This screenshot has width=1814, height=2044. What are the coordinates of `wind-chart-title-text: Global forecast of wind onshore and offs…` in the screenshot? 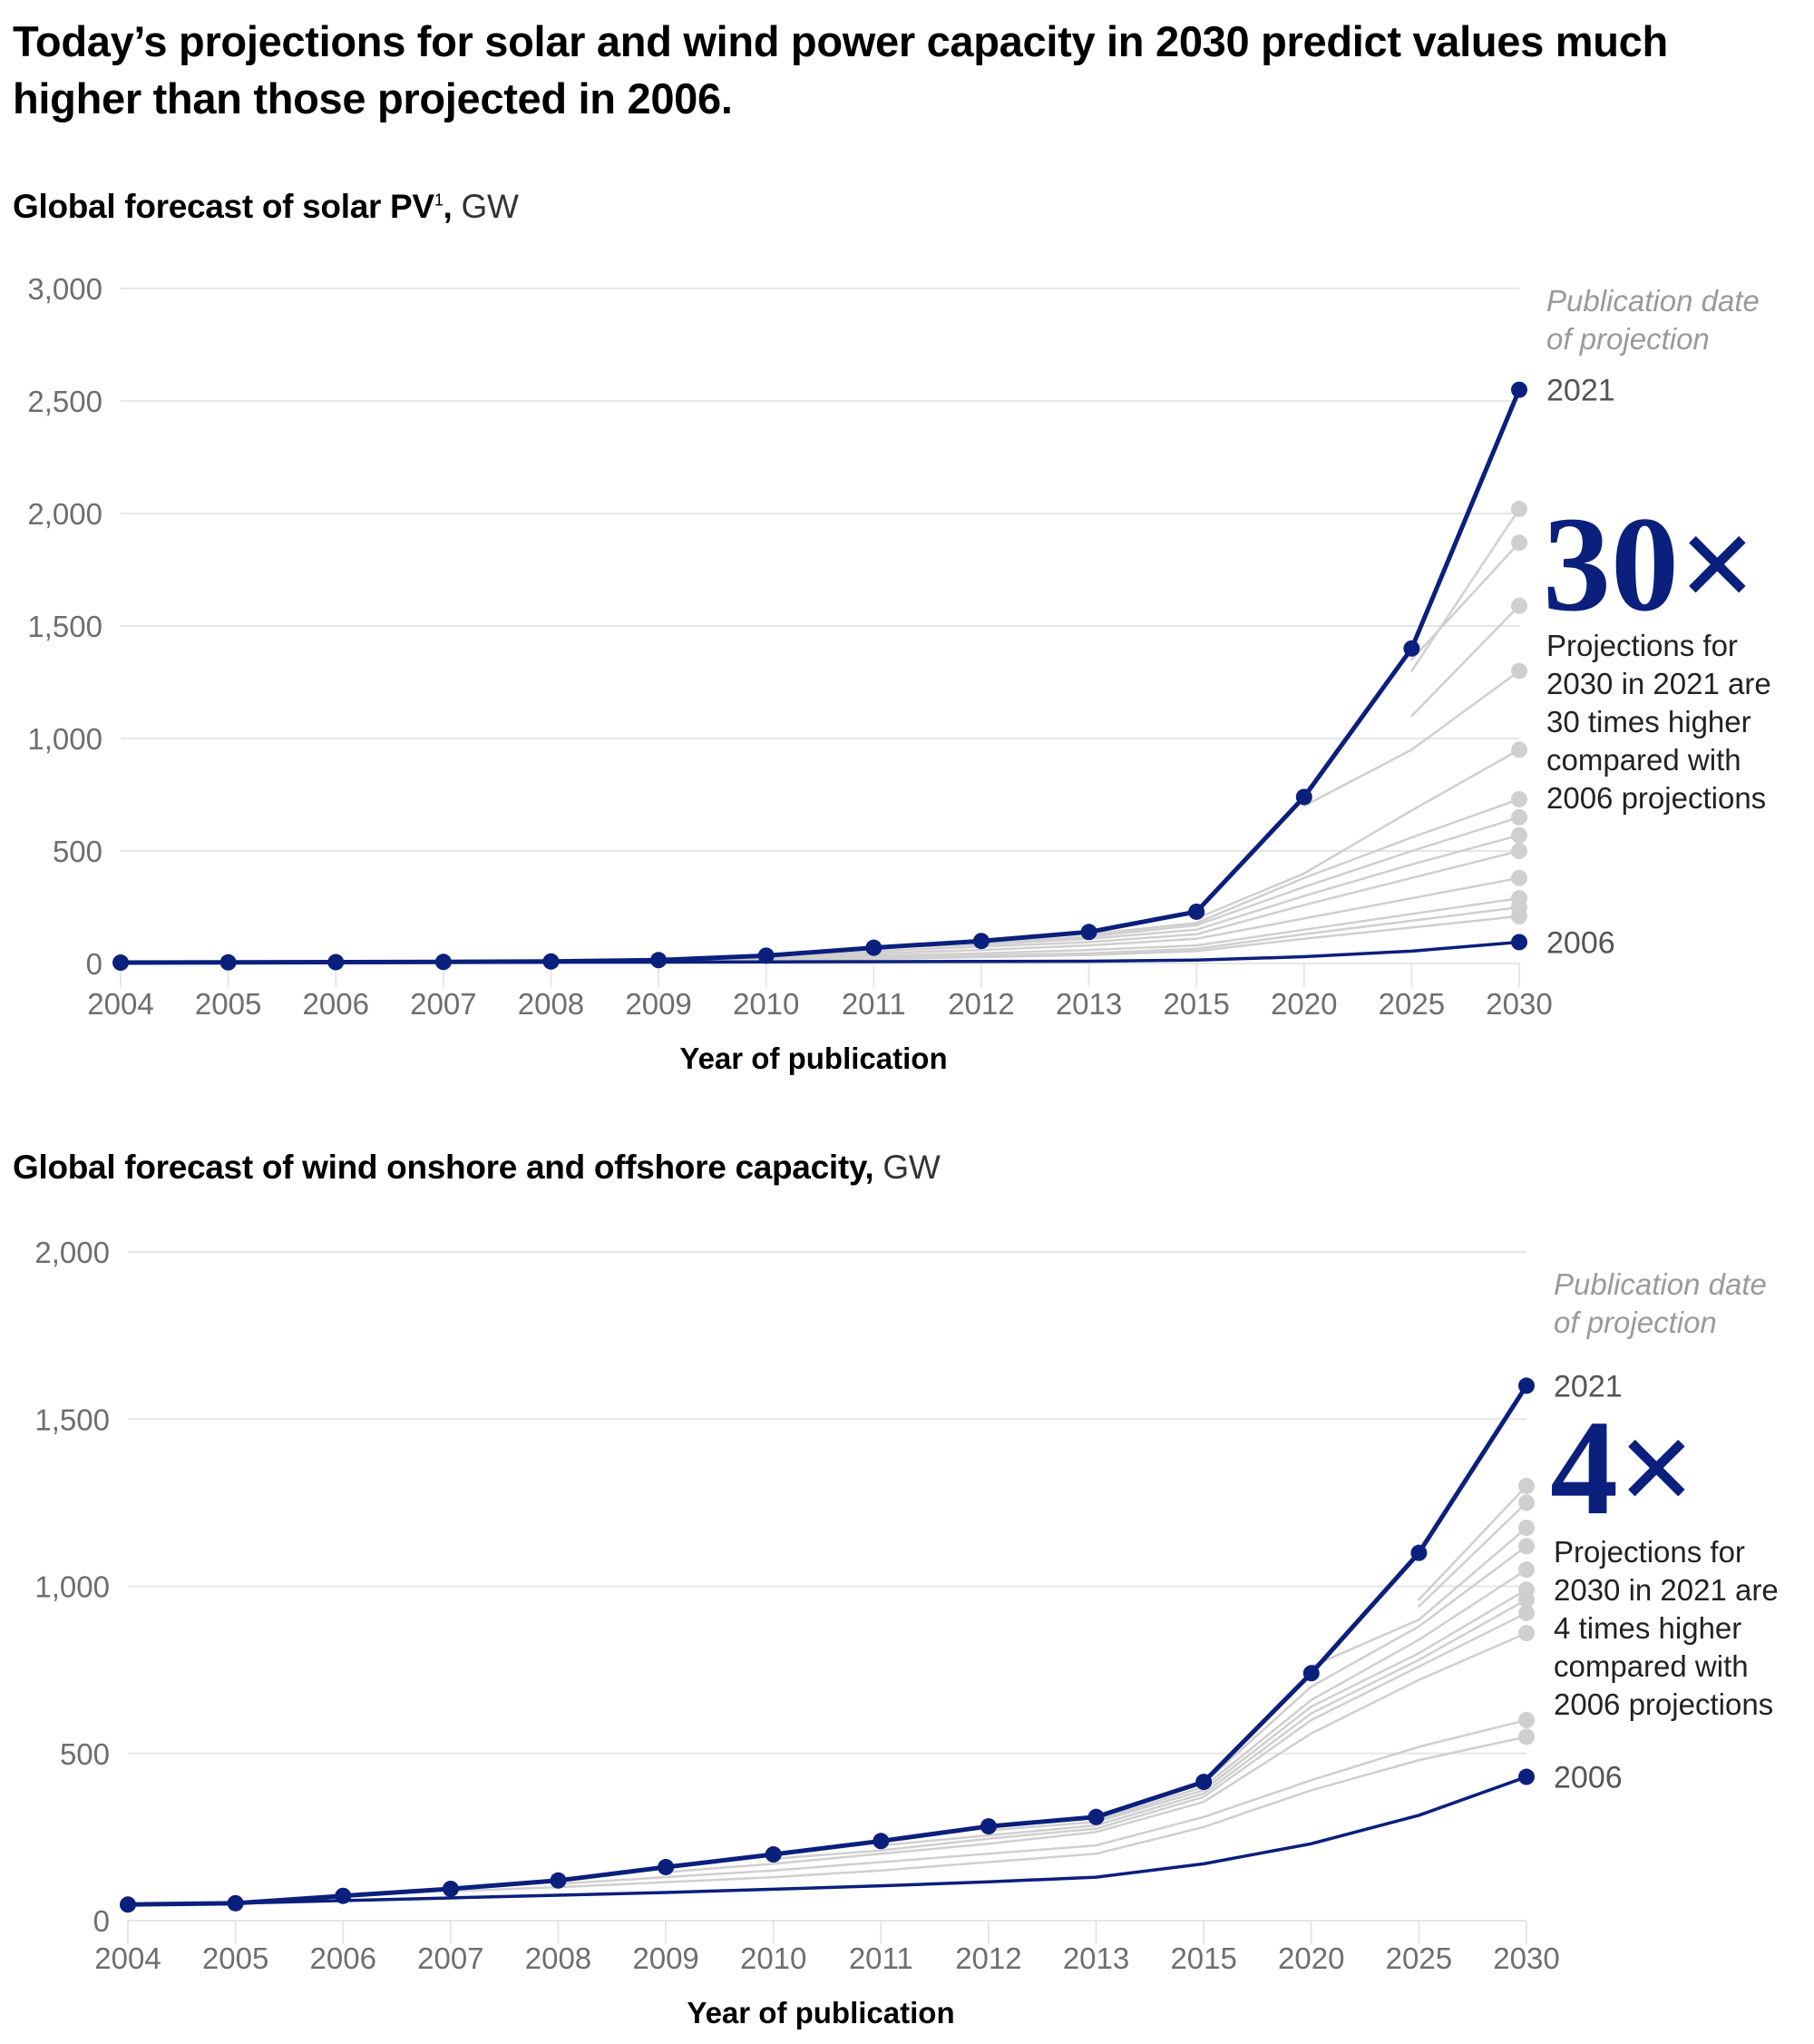 It's located at (439, 1167).